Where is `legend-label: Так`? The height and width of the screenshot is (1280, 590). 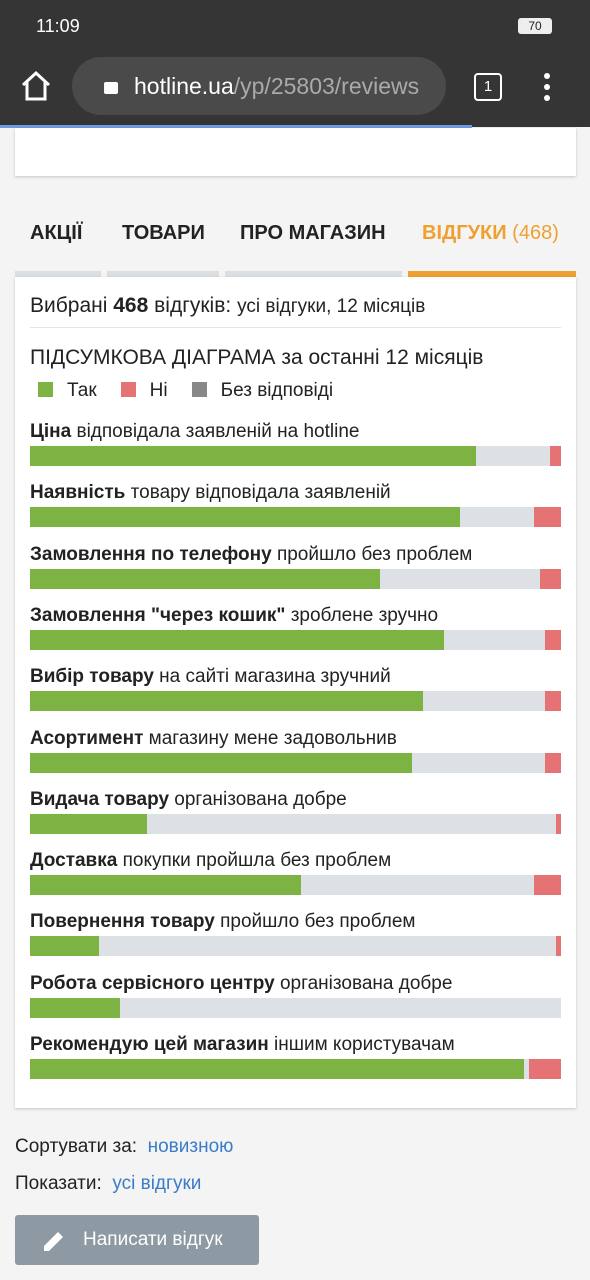
legend-label: Так is located at coordinates (82, 390).